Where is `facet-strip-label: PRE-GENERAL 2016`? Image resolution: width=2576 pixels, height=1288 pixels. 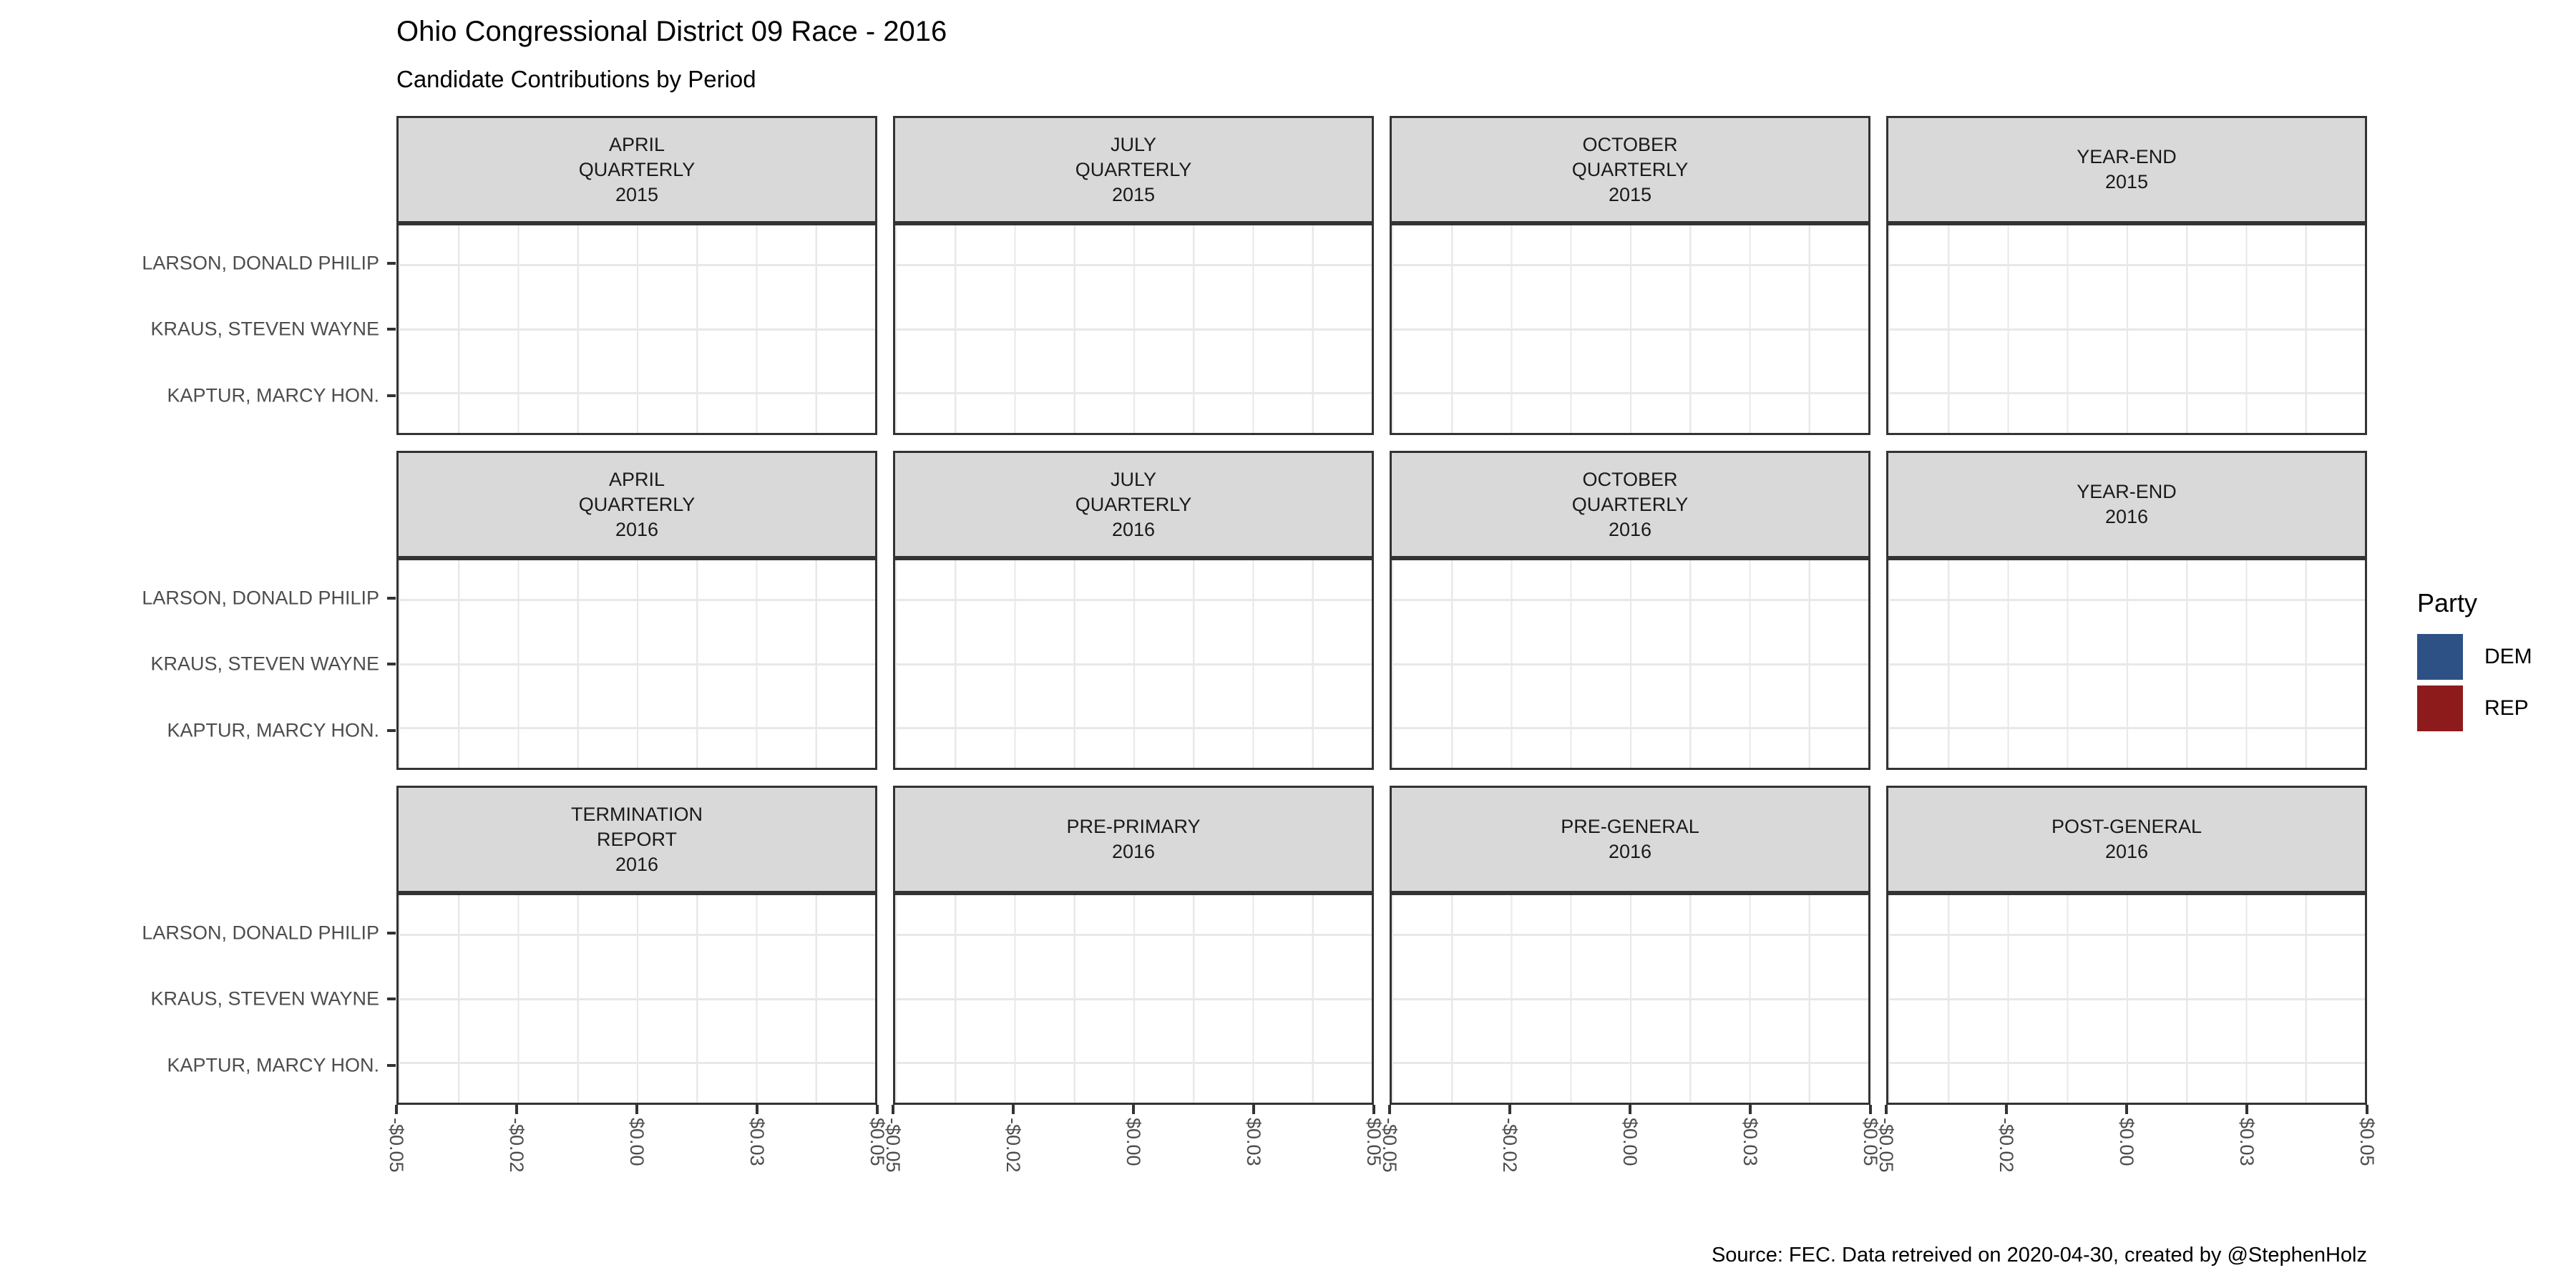
facet-strip-label: PRE-GENERAL 2016 is located at coordinates (1630, 839).